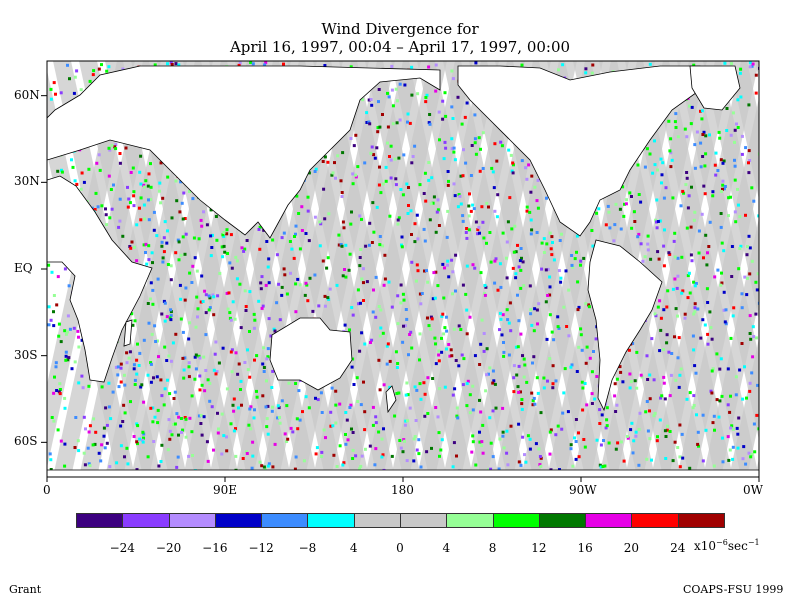 This screenshot has height=600, width=800. I want to click on new-zealand-island, so click(391, 399).